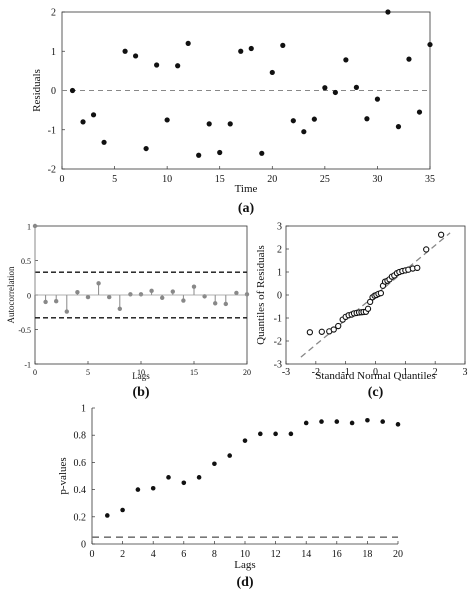 This screenshot has height=603, width=474. What do you see at coordinates (278, 365) in the screenshot?
I see `y-tick-label: -3` at bounding box center [278, 365].